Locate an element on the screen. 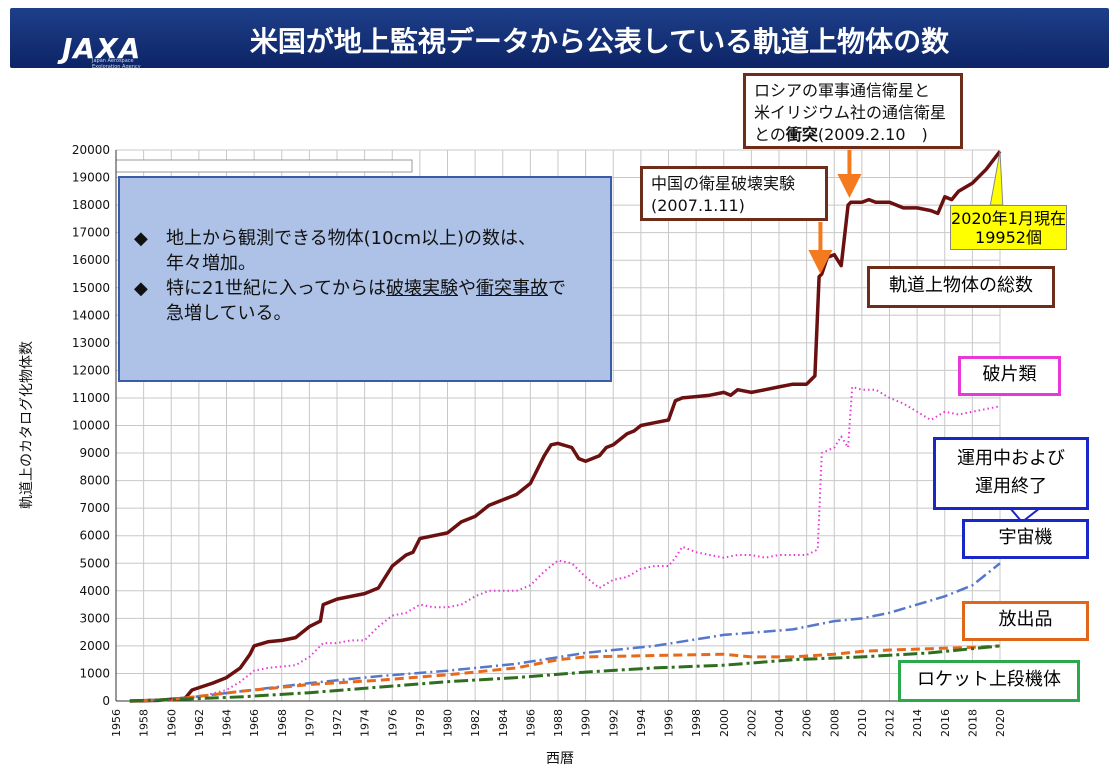 The image size is (1119, 774). logo-subtext: Japan Aerospace Exploration Agency is located at coordinates (116, 64).